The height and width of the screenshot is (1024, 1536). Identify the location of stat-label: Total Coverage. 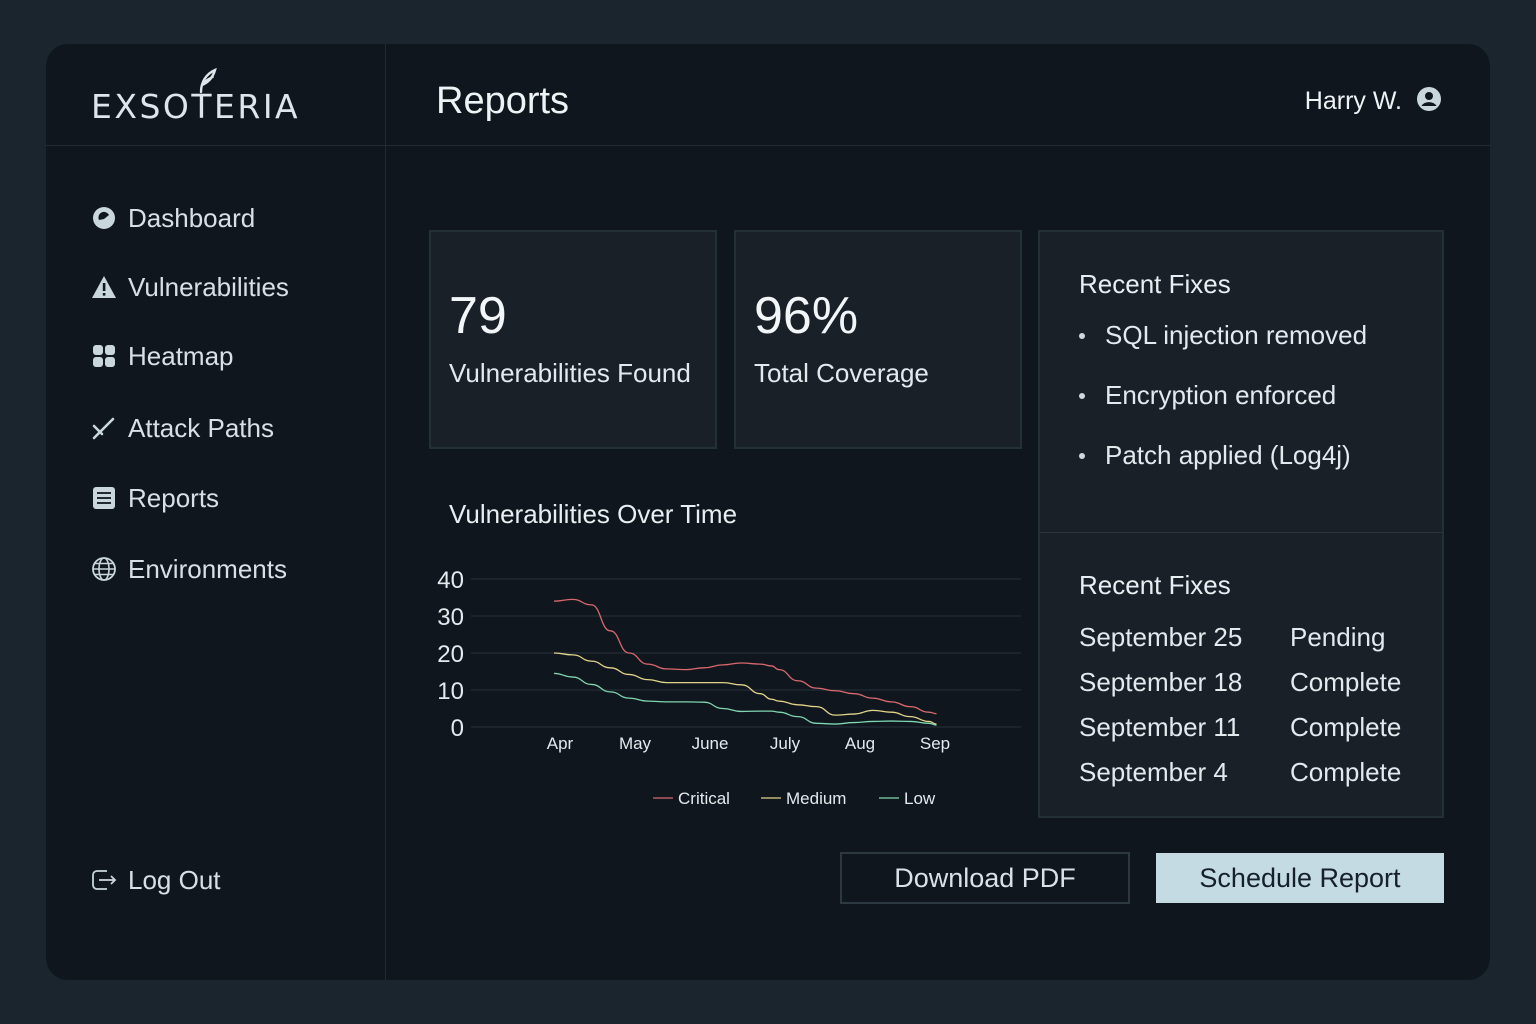
(841, 373).